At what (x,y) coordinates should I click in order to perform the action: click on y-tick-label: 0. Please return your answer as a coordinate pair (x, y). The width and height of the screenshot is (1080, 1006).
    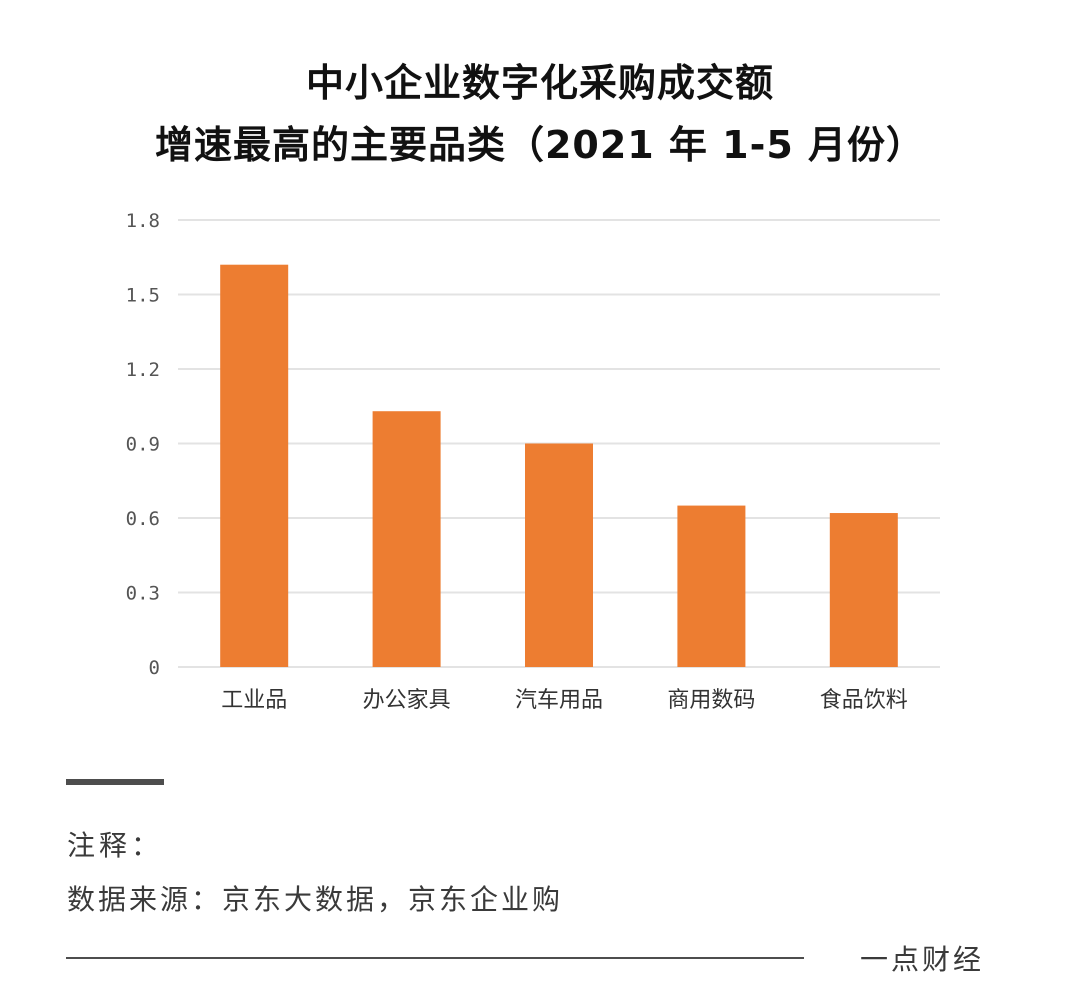
    Looking at the image, I should click on (154, 668).